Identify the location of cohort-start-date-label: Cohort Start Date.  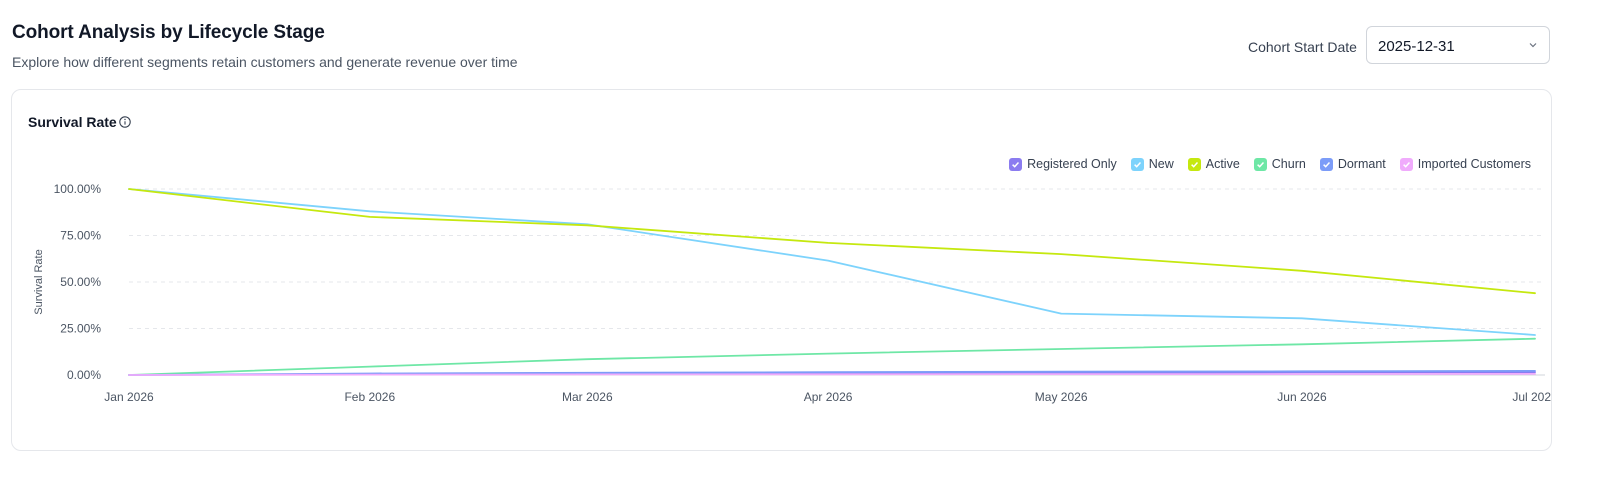
(1302, 47).